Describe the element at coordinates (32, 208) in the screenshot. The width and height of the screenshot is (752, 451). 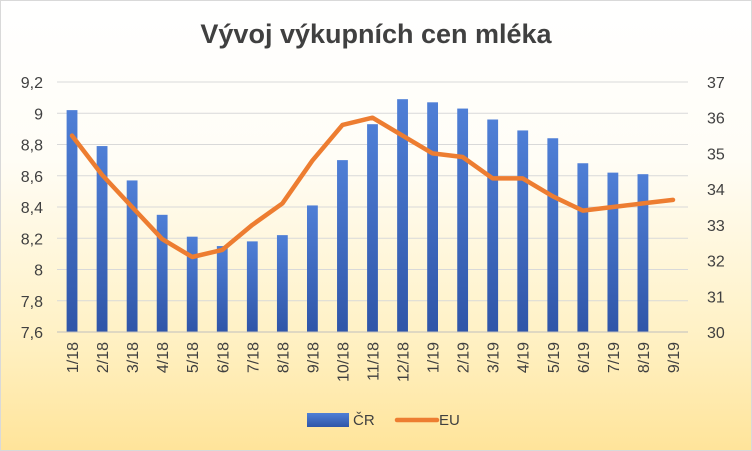
I see `y-left-tick-label: 8,4` at that location.